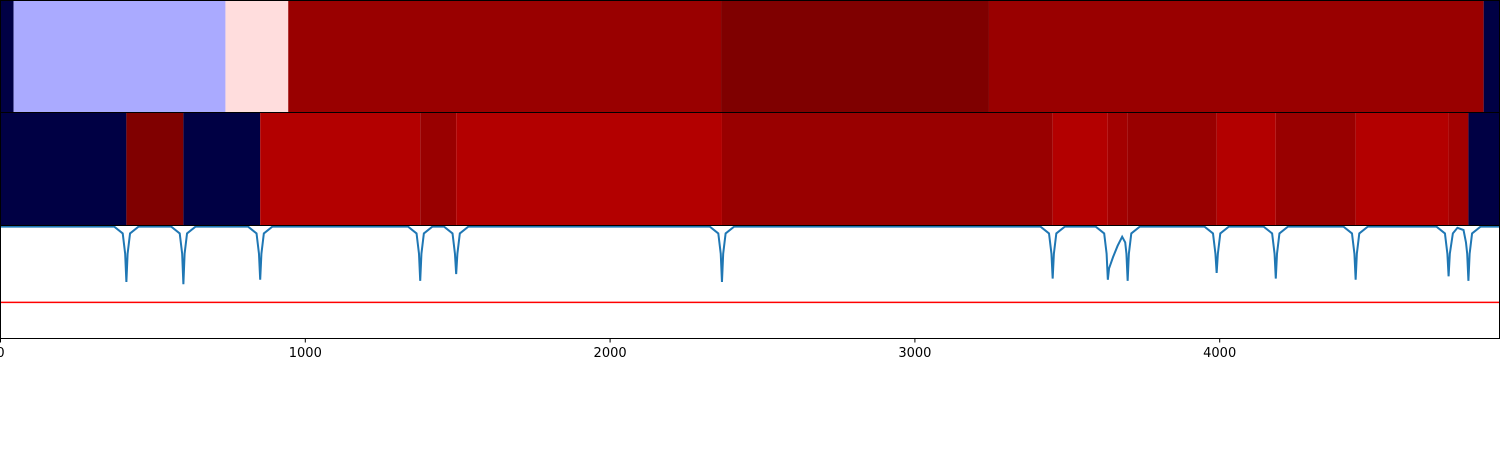  I want to click on score-line, so click(750, 255).